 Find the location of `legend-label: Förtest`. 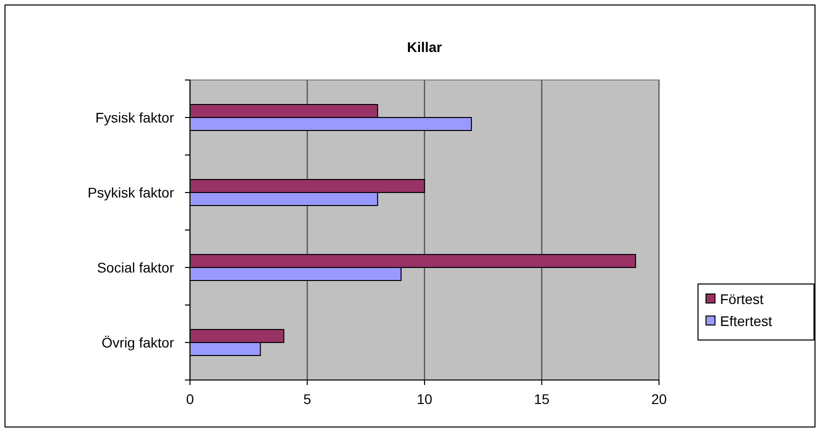

legend-label: Förtest is located at coordinates (742, 299).